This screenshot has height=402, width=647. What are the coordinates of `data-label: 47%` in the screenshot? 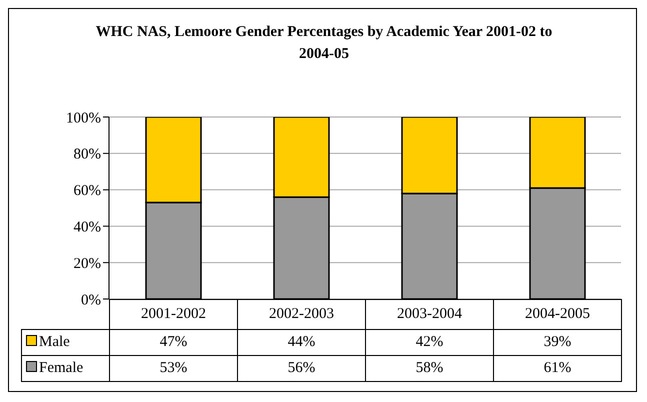 It's located at (174, 343).